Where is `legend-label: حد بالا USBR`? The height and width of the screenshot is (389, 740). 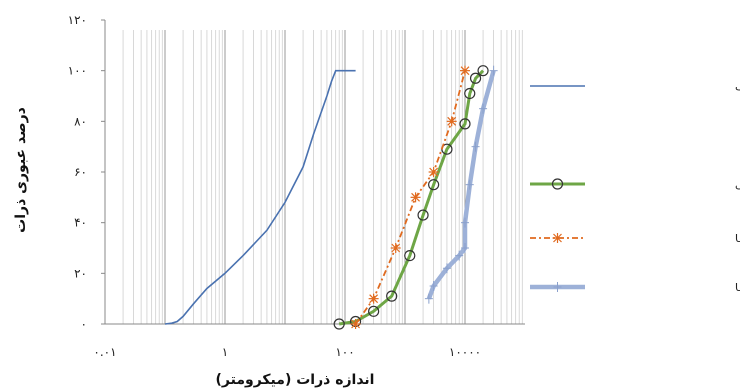 legend-label: حد بالا USBR is located at coordinates (737, 287).